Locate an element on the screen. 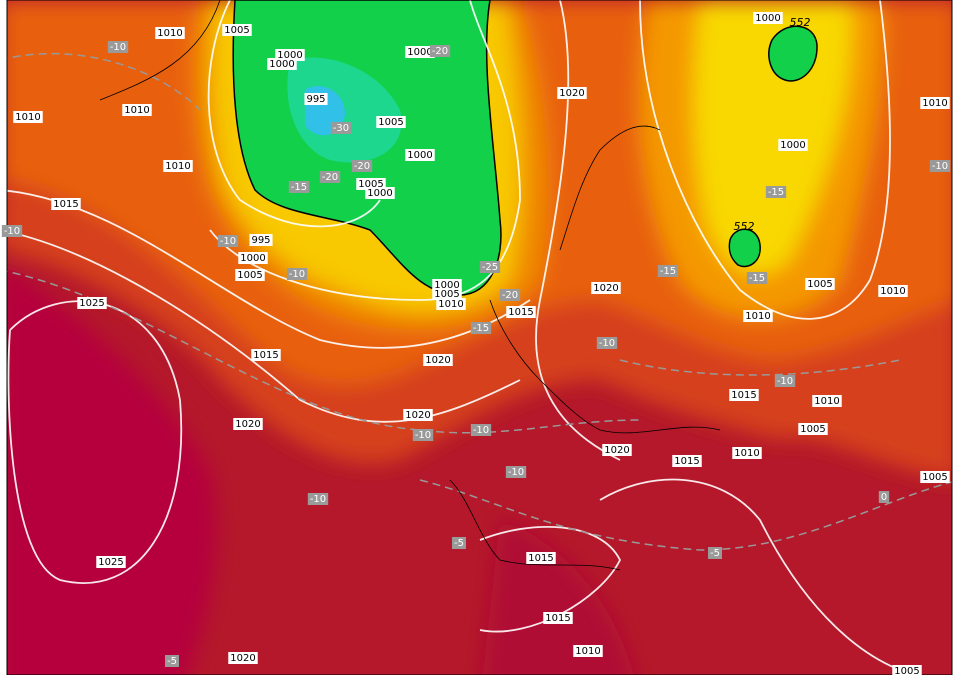 The image size is (959, 675). thickness-label-text: 552 is located at coordinates (800, 22).